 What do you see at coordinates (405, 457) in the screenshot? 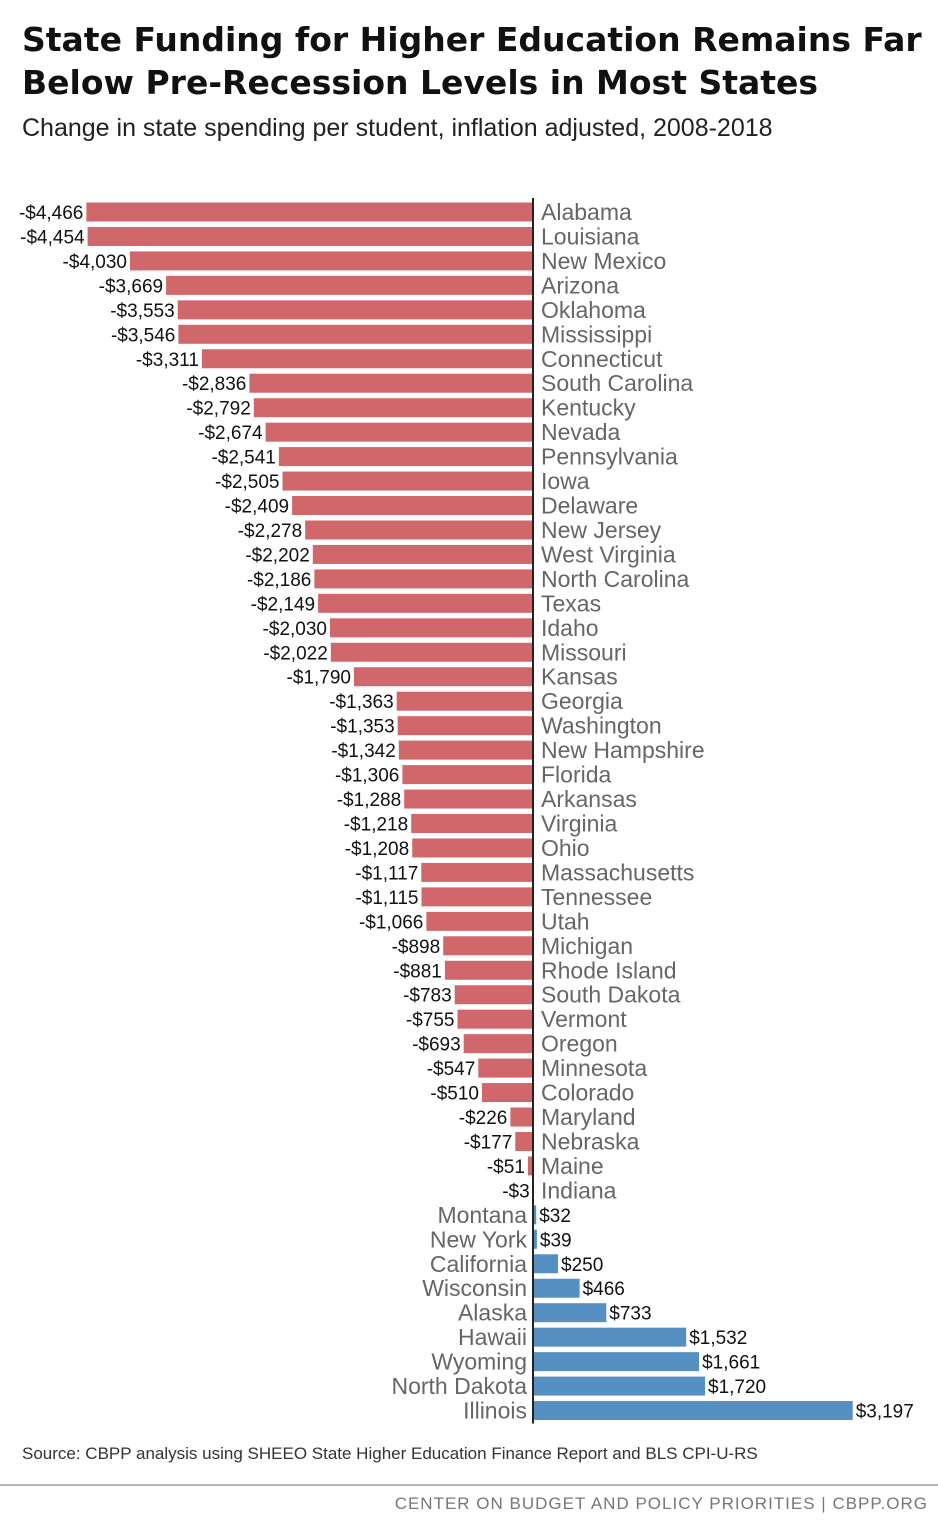
I see `bar-pennsylvania` at bounding box center [405, 457].